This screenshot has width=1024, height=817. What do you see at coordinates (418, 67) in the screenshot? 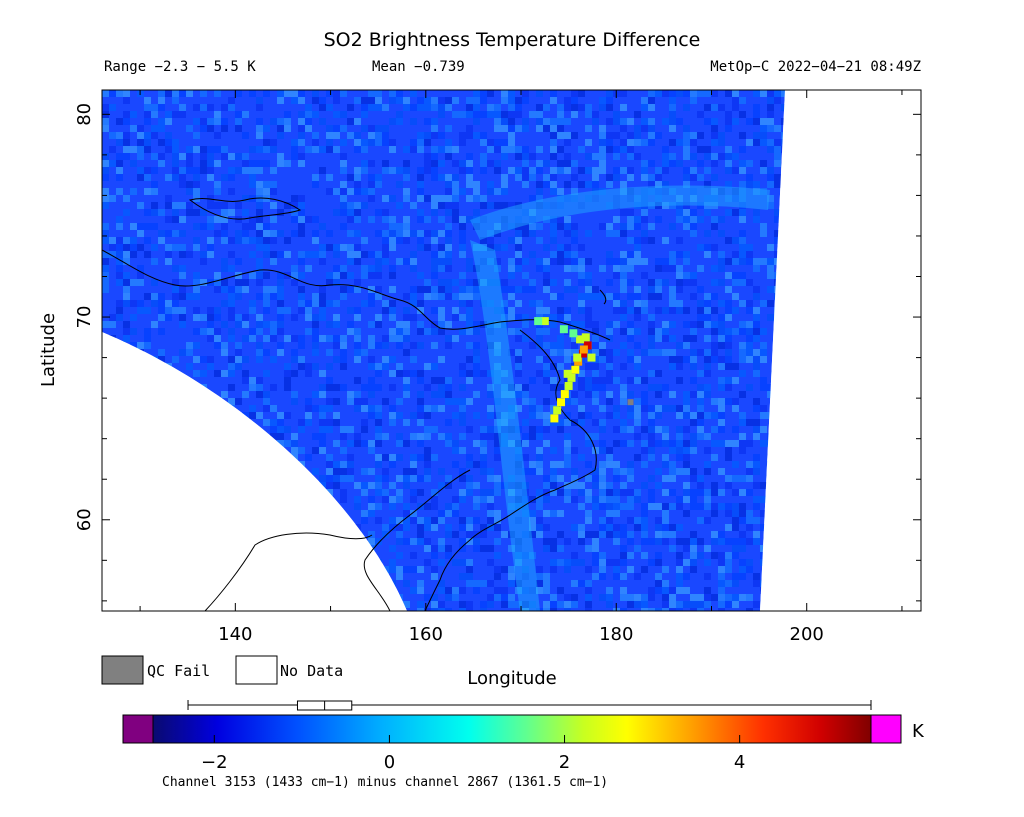
I see `mean-text: Mean −0.739` at bounding box center [418, 67].